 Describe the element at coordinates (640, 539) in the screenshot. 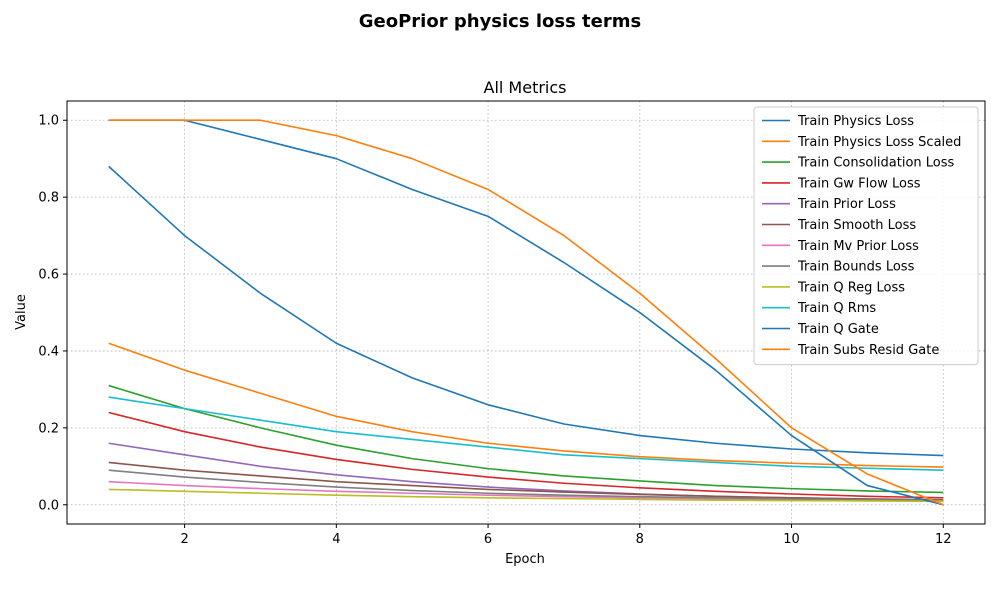

I see `x-tick-label: 8` at that location.